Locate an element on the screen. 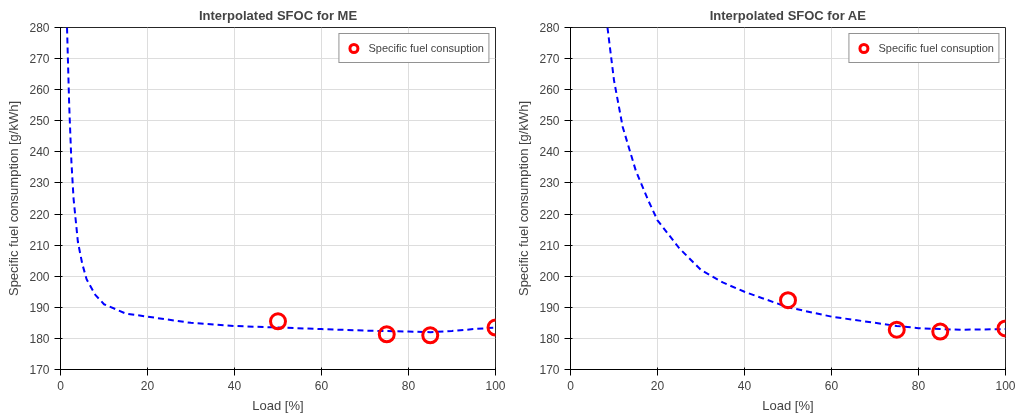 Image resolution: width=1028 pixels, height=419 pixels. chart-title: Interpolated SFOC for ME is located at coordinates (278, 15).